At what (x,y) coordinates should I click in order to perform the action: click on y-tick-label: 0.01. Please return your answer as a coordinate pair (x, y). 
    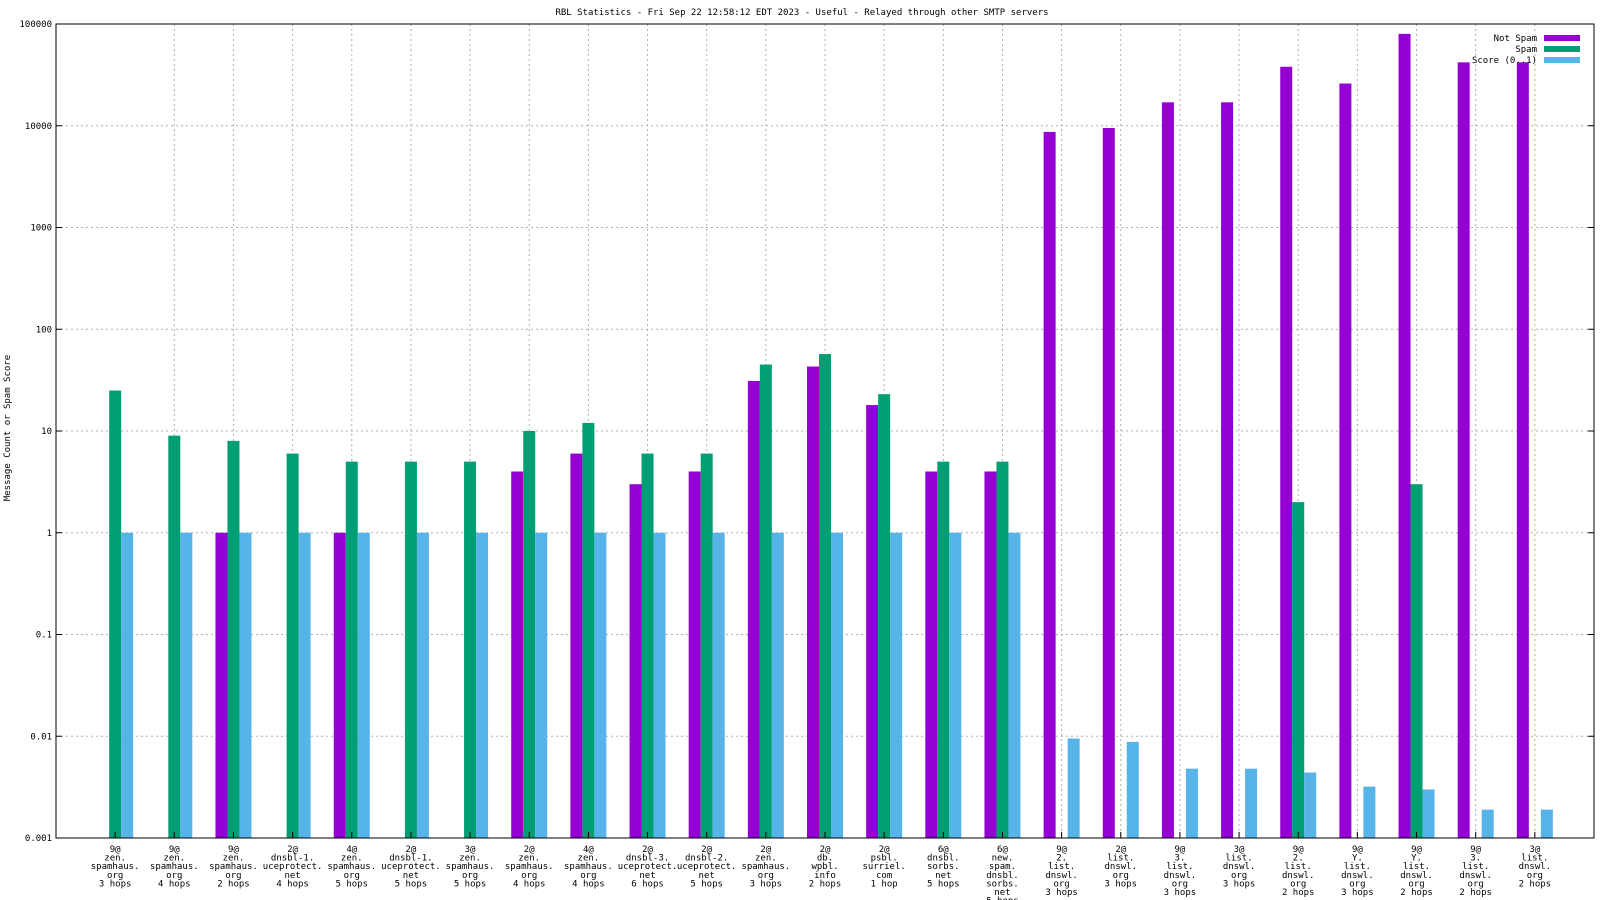
    Looking at the image, I should click on (41, 737).